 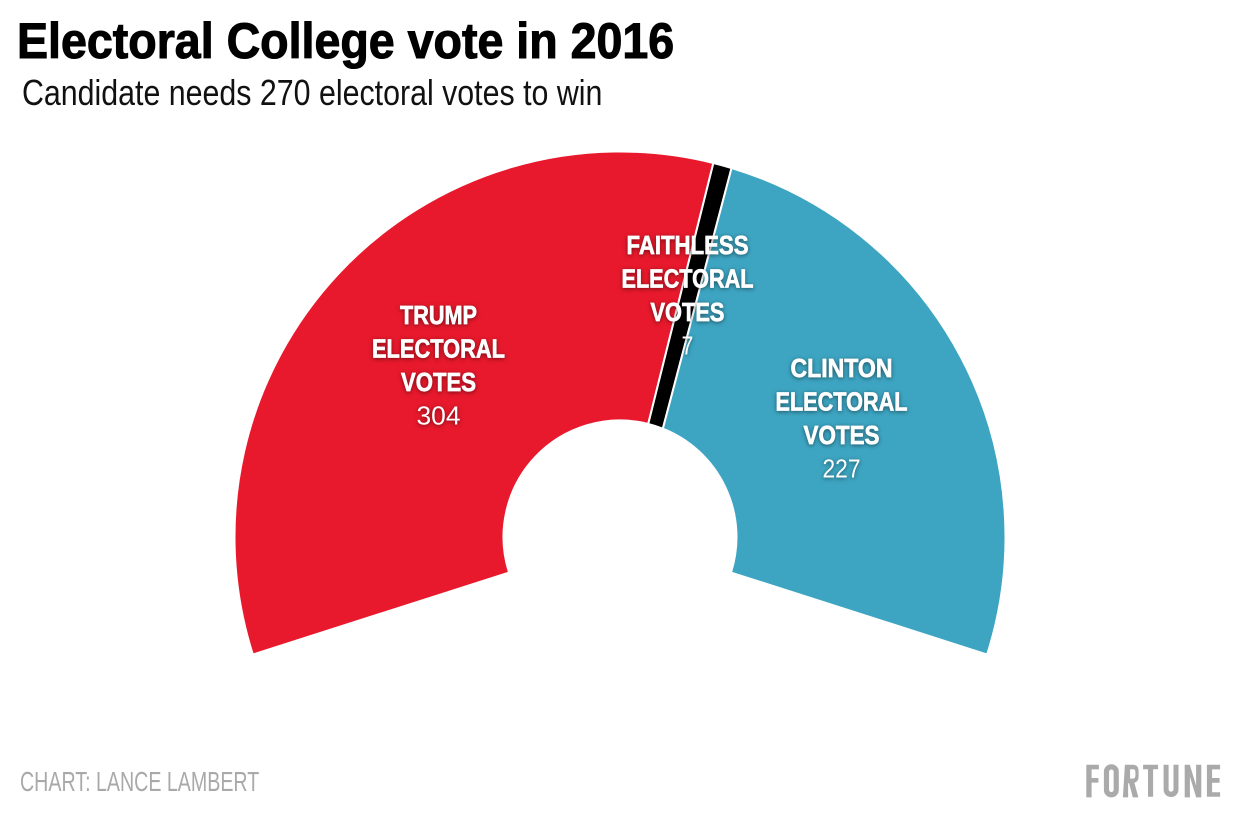 I want to click on svg-text: 304, so click(x=439, y=416).